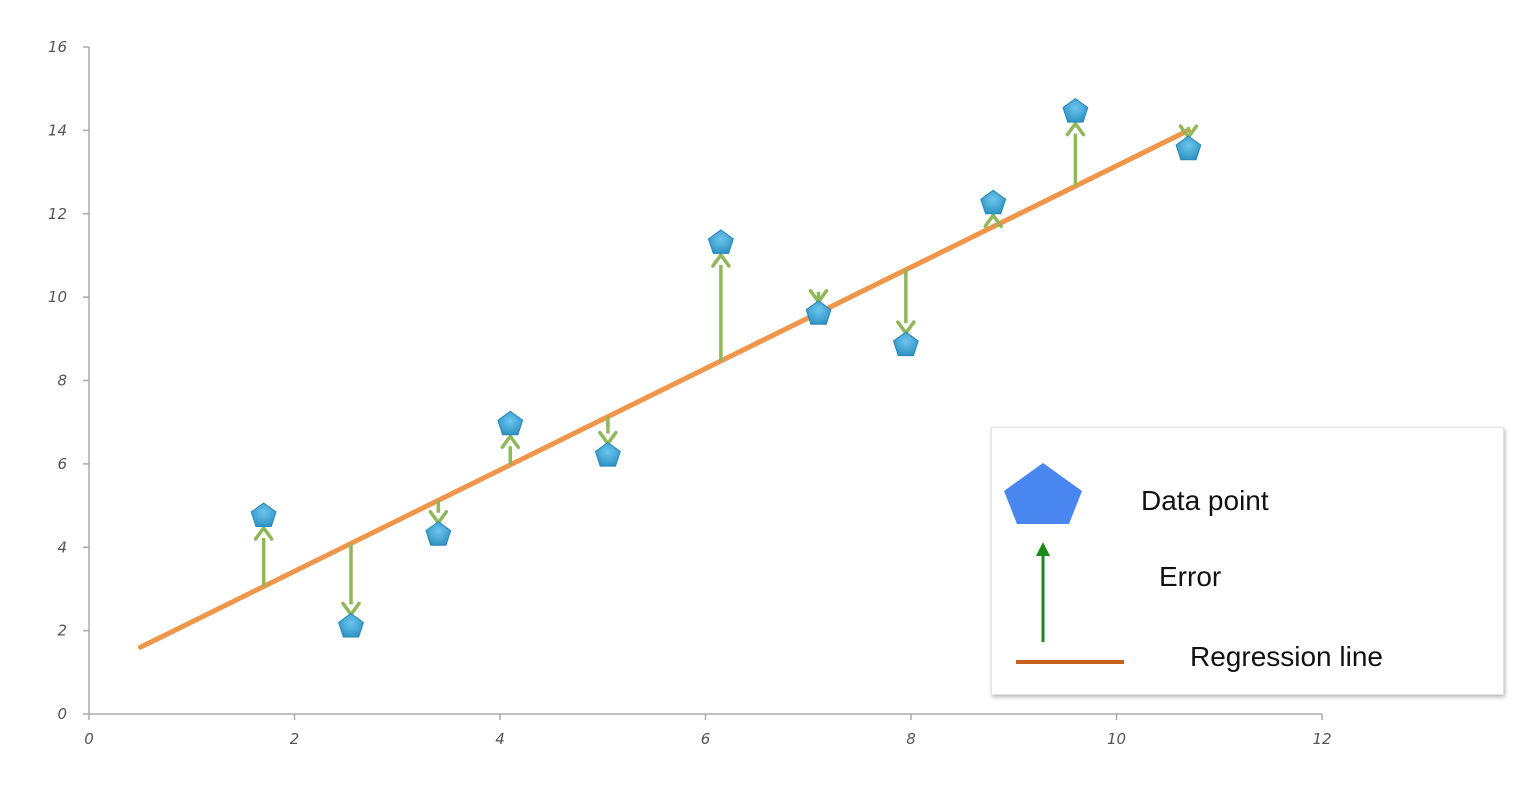  Describe the element at coordinates (706, 739) in the screenshot. I see `x-tick-label: 6` at that location.